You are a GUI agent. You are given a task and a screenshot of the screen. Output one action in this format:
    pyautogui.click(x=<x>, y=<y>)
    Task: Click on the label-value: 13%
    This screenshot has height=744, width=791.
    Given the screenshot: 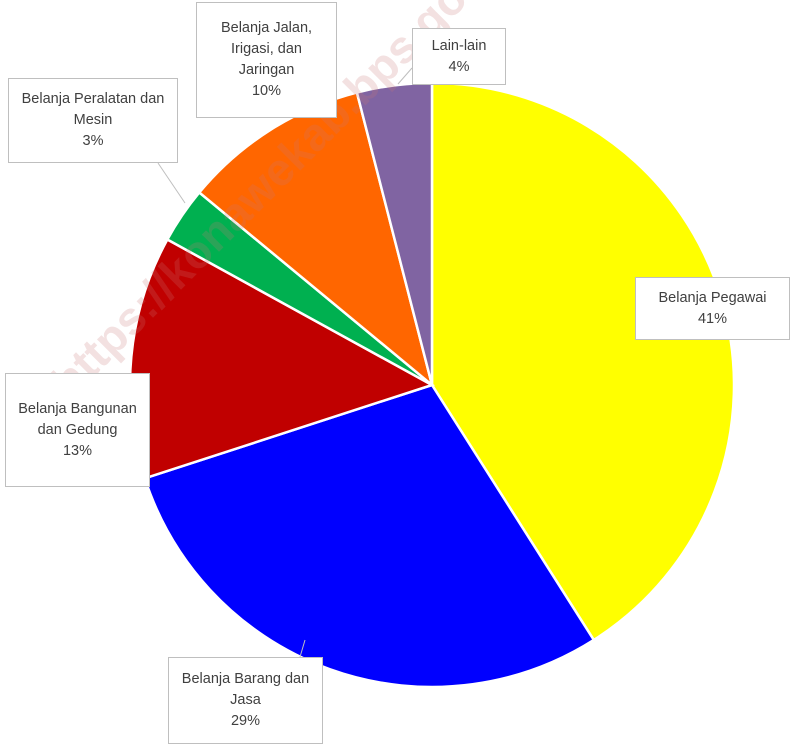 What is the action you would take?
    pyautogui.click(x=77, y=450)
    